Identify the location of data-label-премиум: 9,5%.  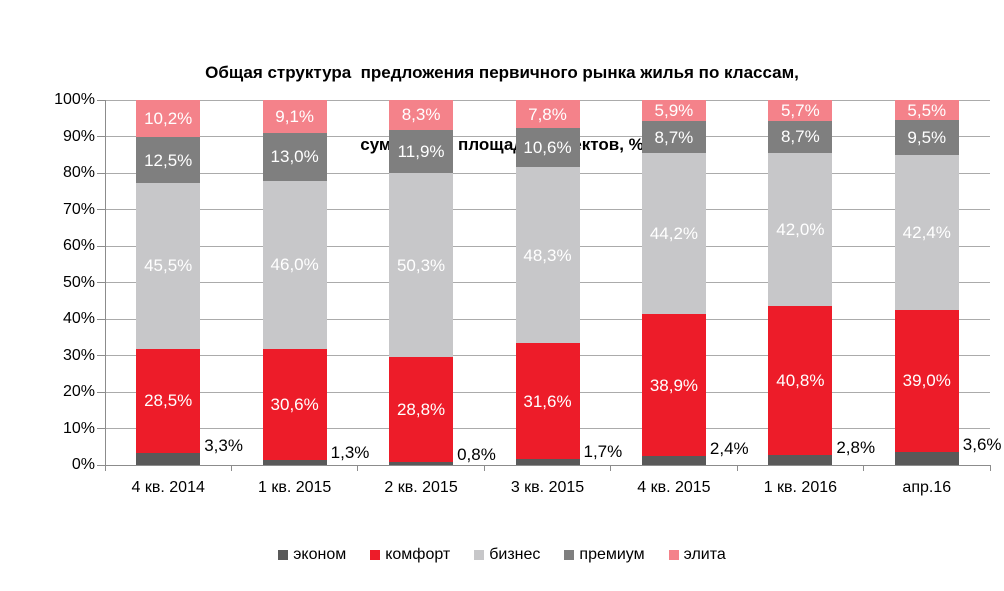
(927, 137).